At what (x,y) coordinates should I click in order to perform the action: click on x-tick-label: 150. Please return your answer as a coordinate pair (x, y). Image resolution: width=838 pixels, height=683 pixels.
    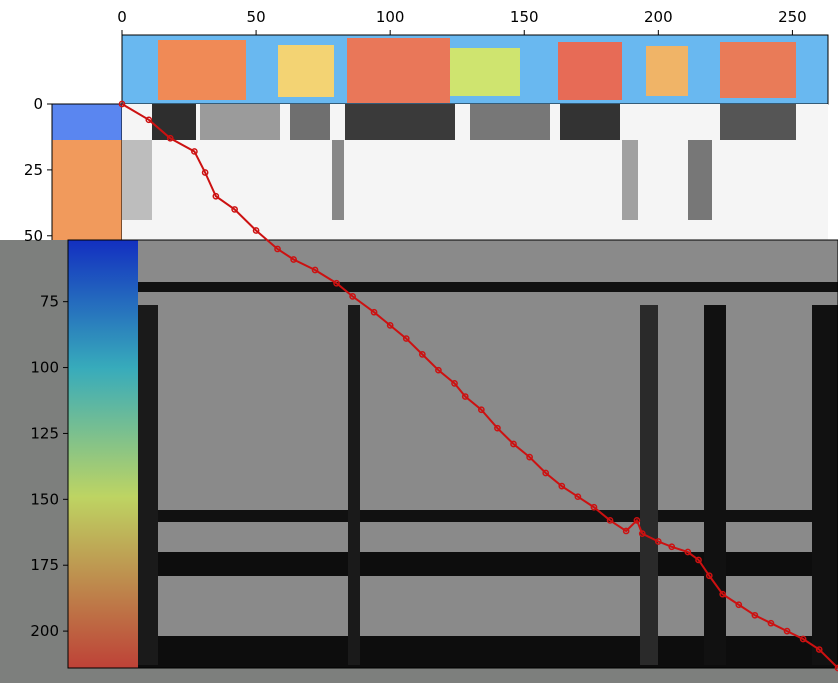
    Looking at the image, I should click on (524, 17).